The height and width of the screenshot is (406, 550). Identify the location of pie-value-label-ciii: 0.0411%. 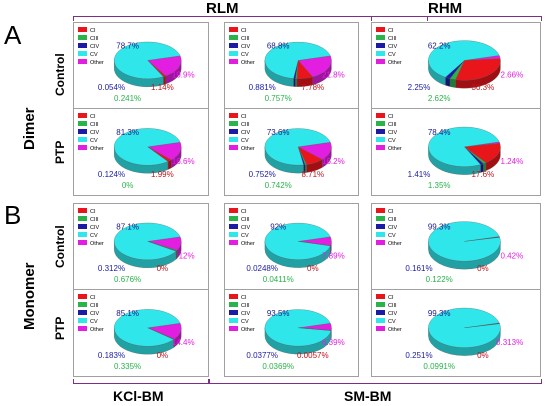
(278, 279).